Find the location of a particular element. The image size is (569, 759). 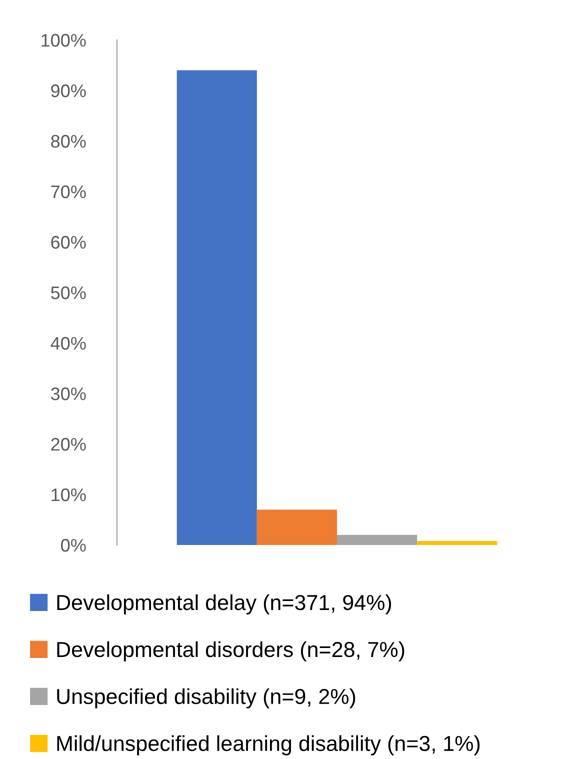

y-tick-label: 80% is located at coordinates (68, 141).